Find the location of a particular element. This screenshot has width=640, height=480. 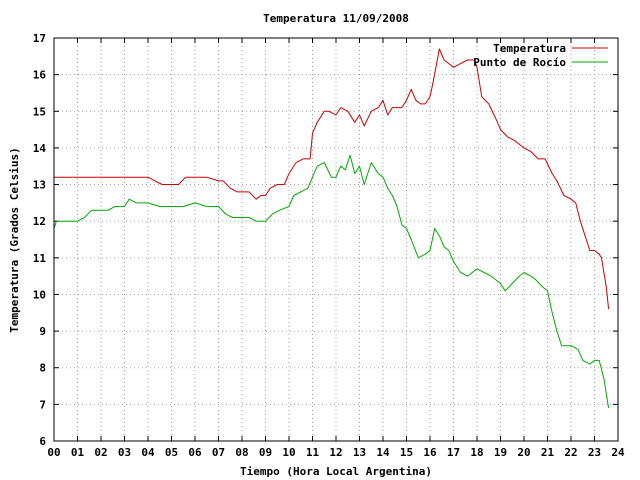

y-tick-label: 16 is located at coordinates (40, 75).